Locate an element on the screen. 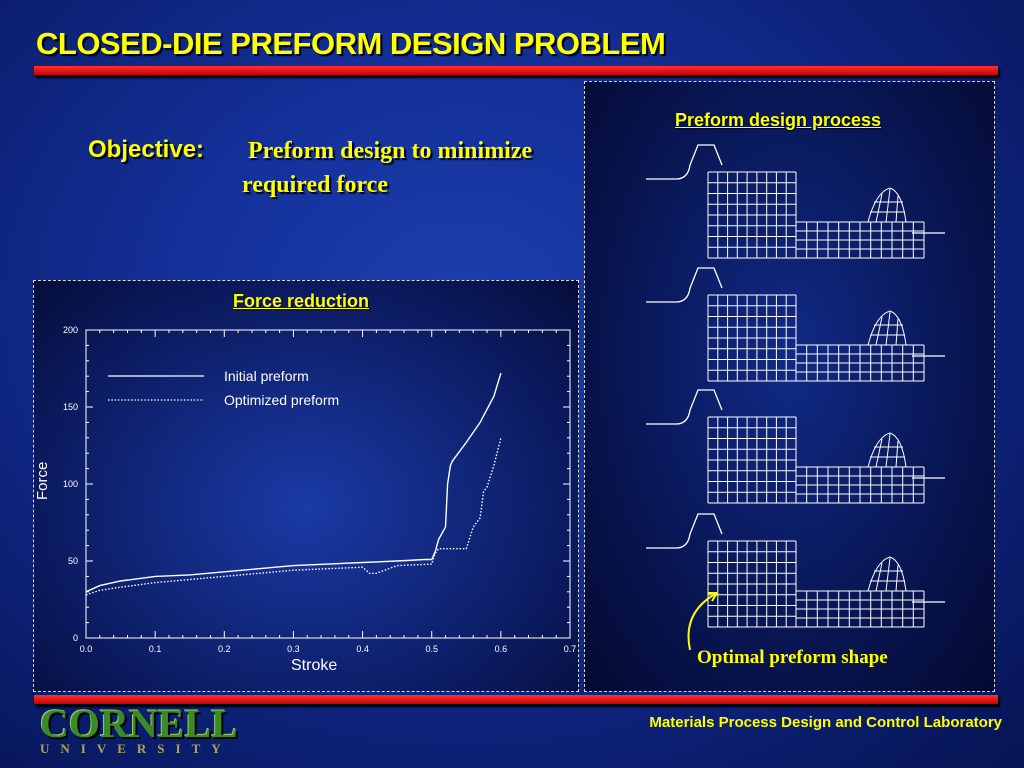  y-tick-label: 150 is located at coordinates (70, 407).